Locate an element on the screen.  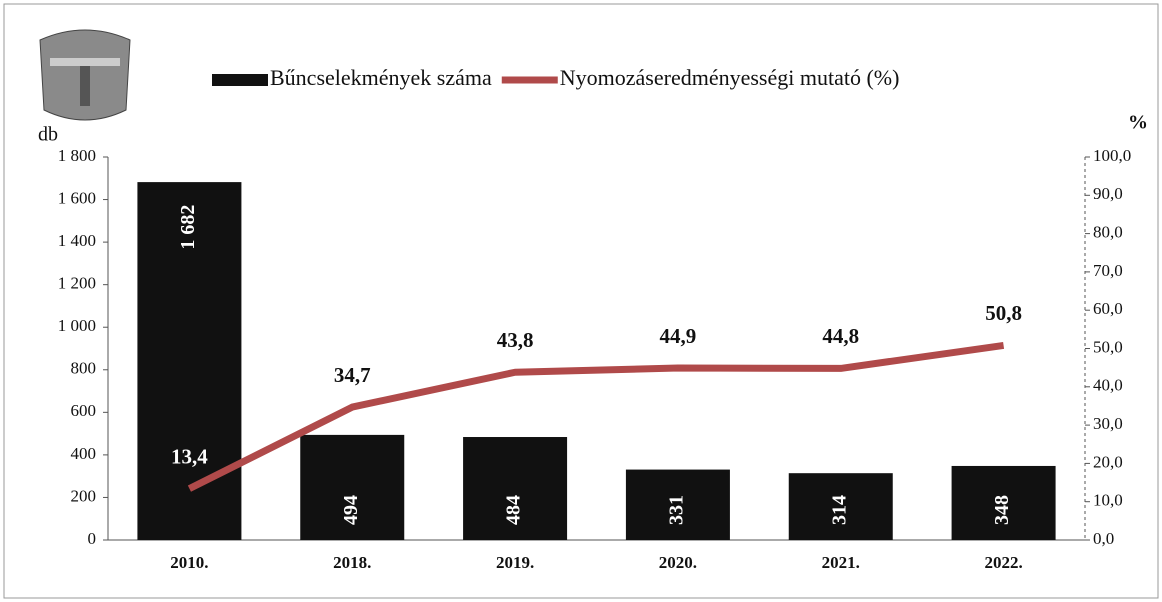
line-value-label: 34,7 is located at coordinates (352, 375).